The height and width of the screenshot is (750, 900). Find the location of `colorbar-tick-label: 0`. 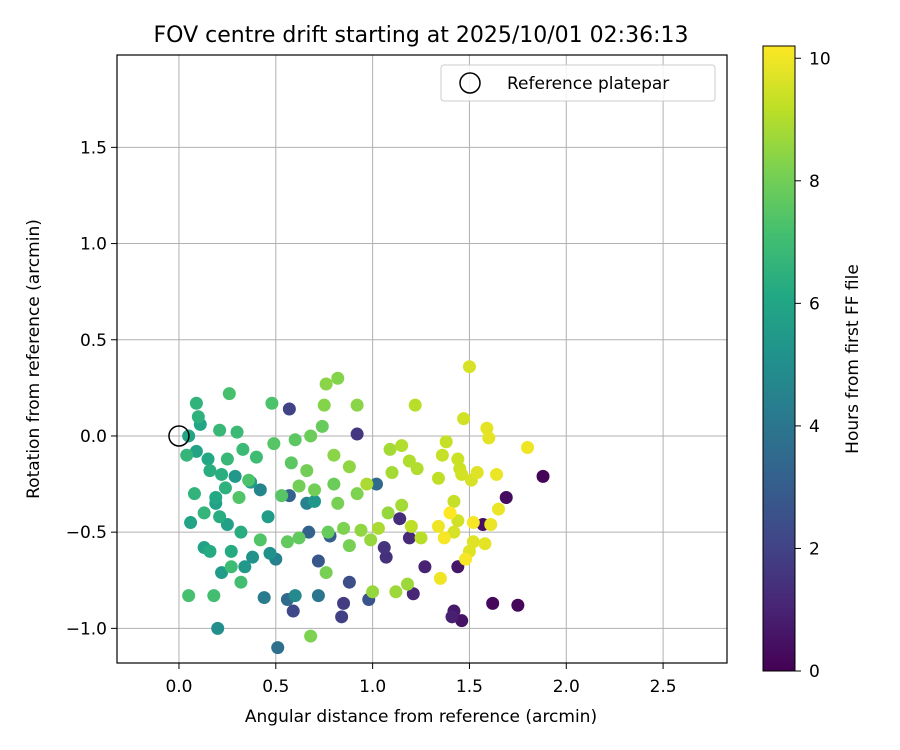

colorbar-tick-label: 0 is located at coordinates (814, 672).